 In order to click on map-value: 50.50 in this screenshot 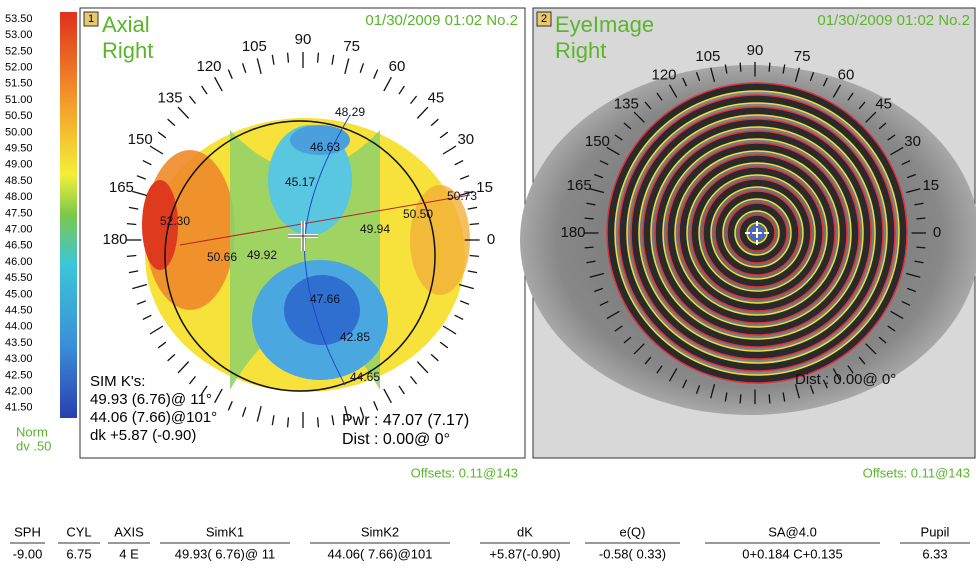, I will do `click(418, 214)`.